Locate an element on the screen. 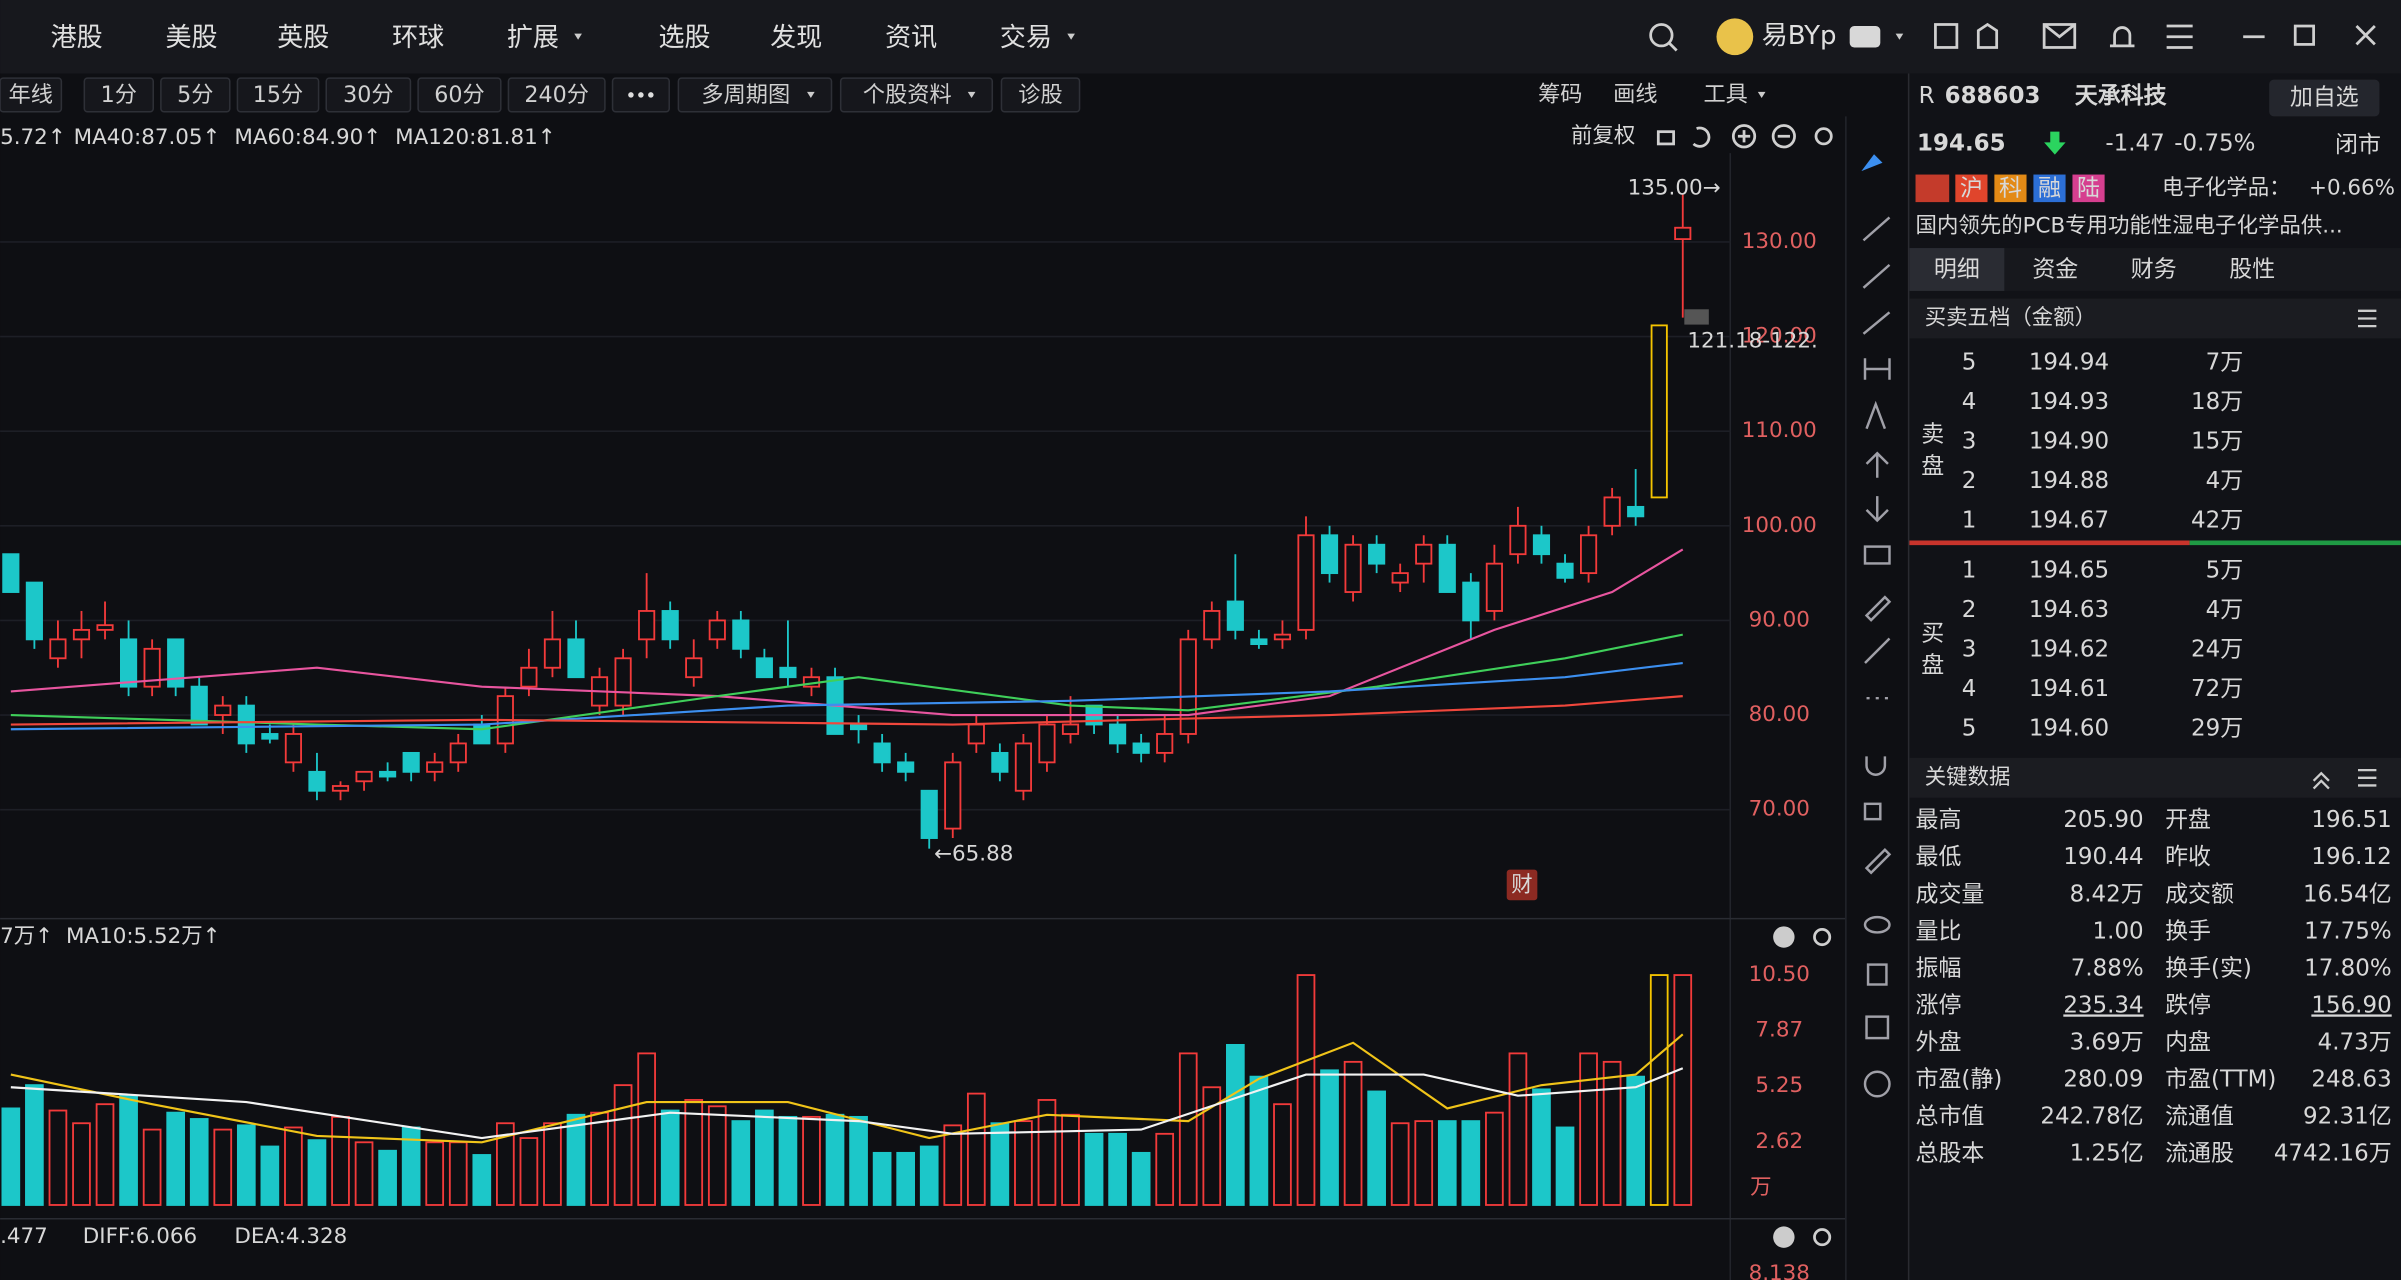  legend-entry: MA40:87.05↑ is located at coordinates (147, 137).